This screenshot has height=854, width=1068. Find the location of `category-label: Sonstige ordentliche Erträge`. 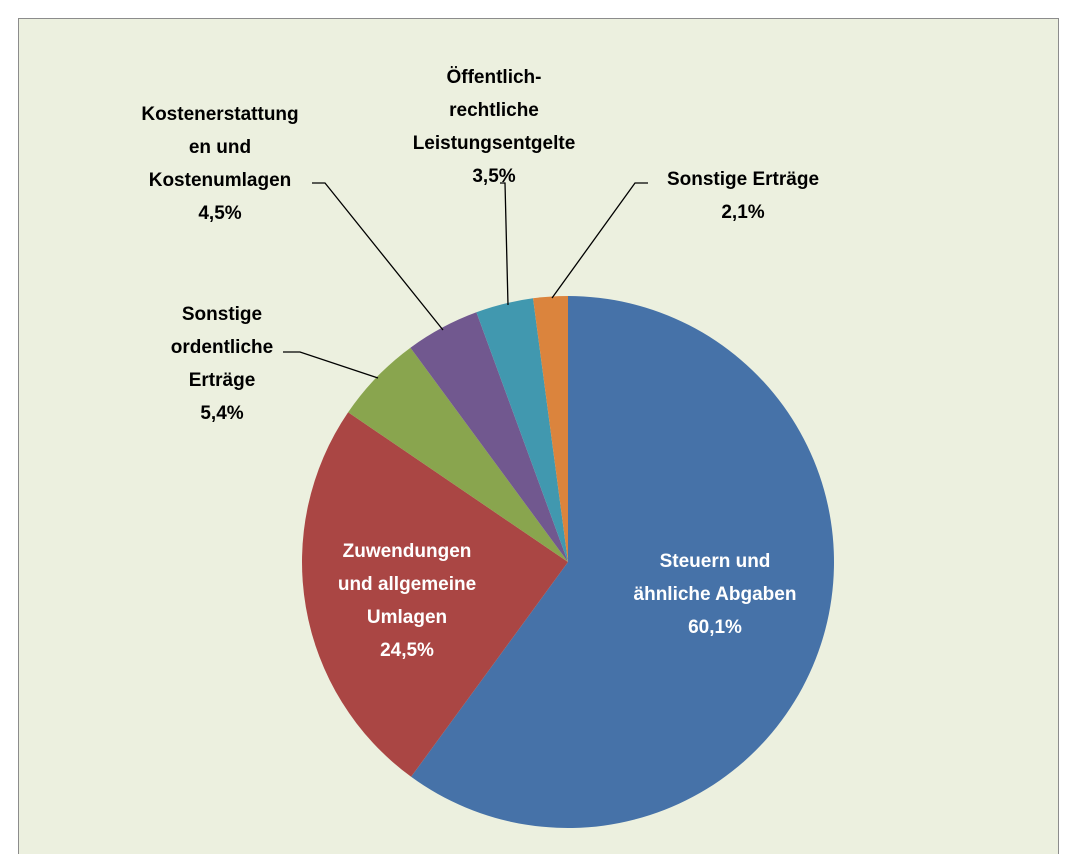

category-label: Sonstige ordentliche Erträge is located at coordinates (222, 347).